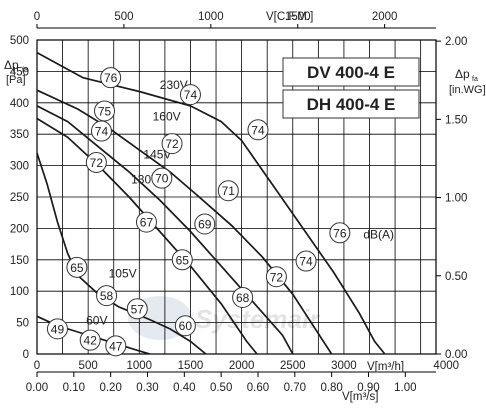  I want to click on x-tick-m3h: 4000, so click(446, 366).